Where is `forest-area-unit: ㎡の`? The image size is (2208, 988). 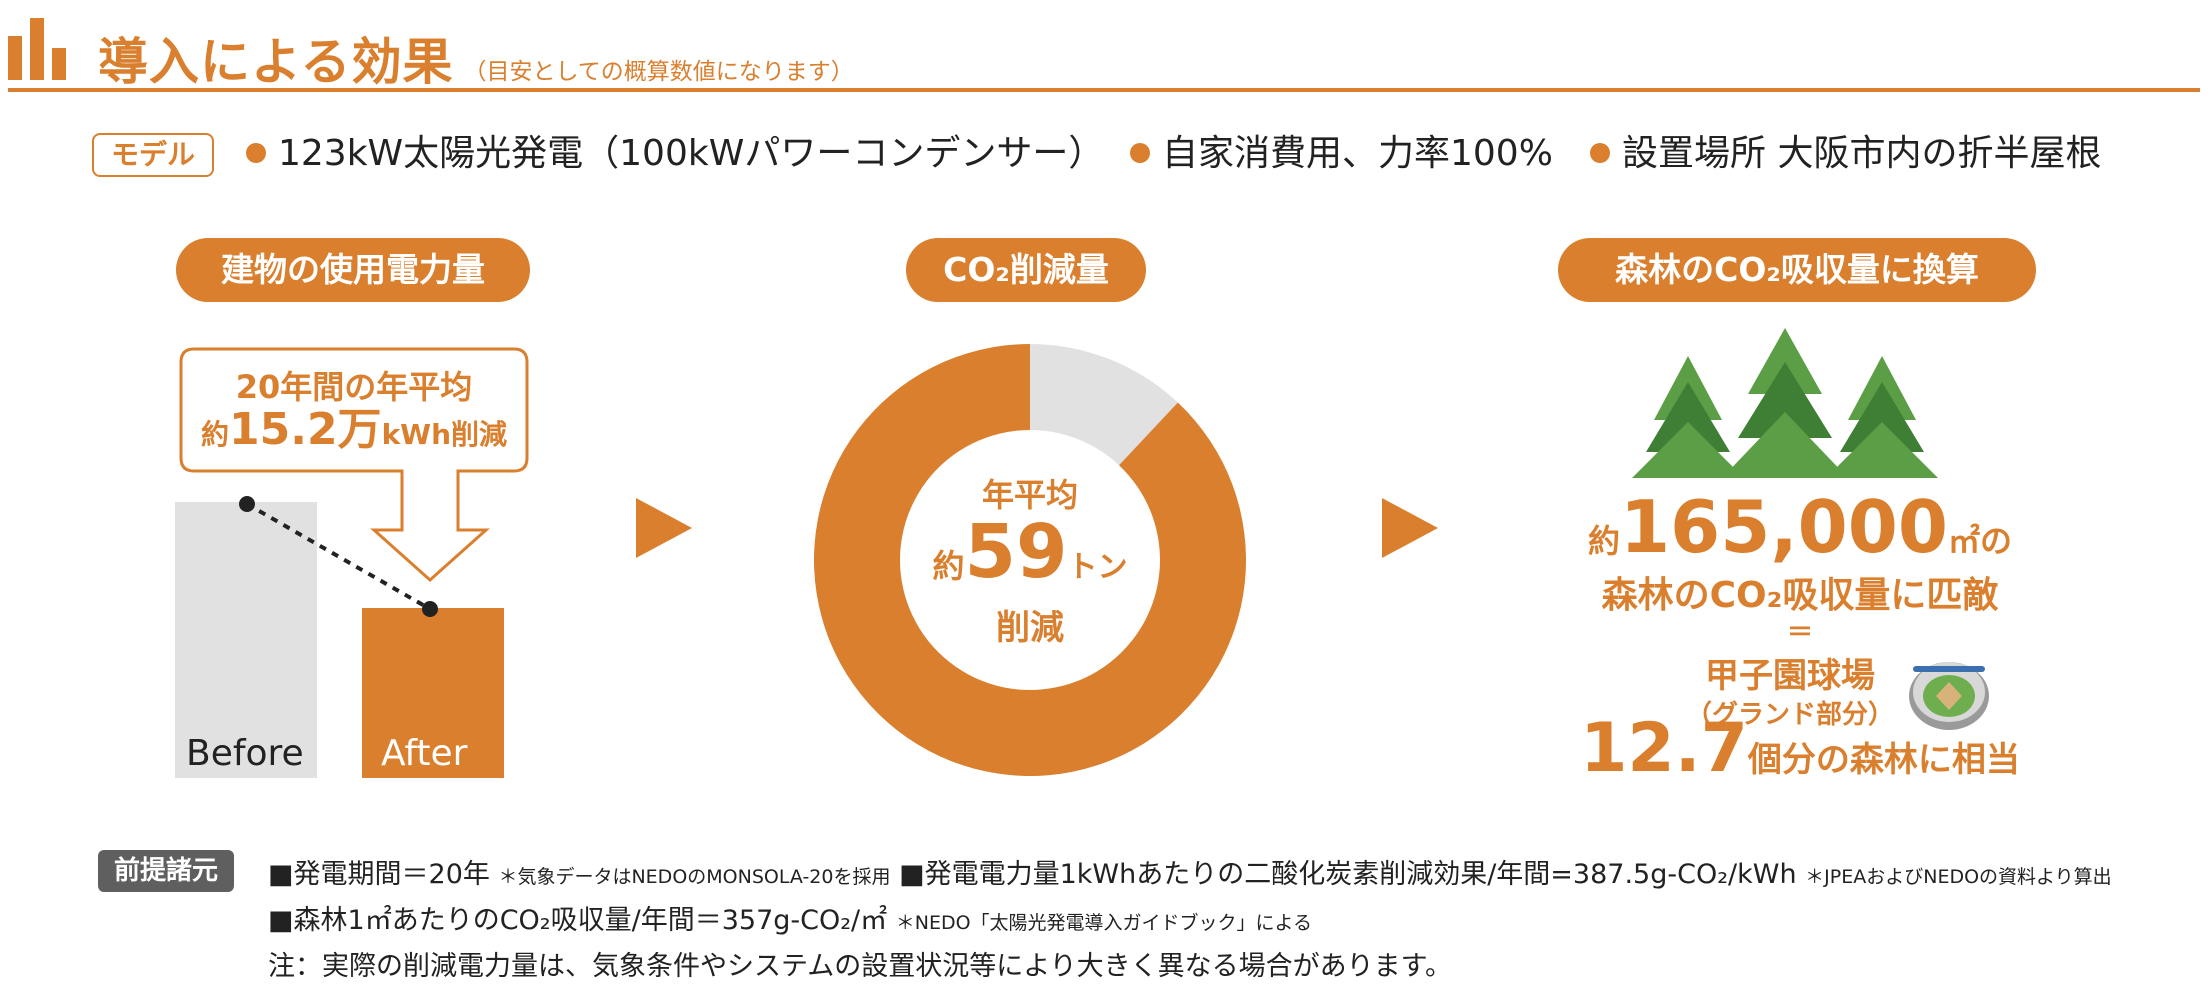
forest-area-unit: ㎡の is located at coordinates (1979, 541).